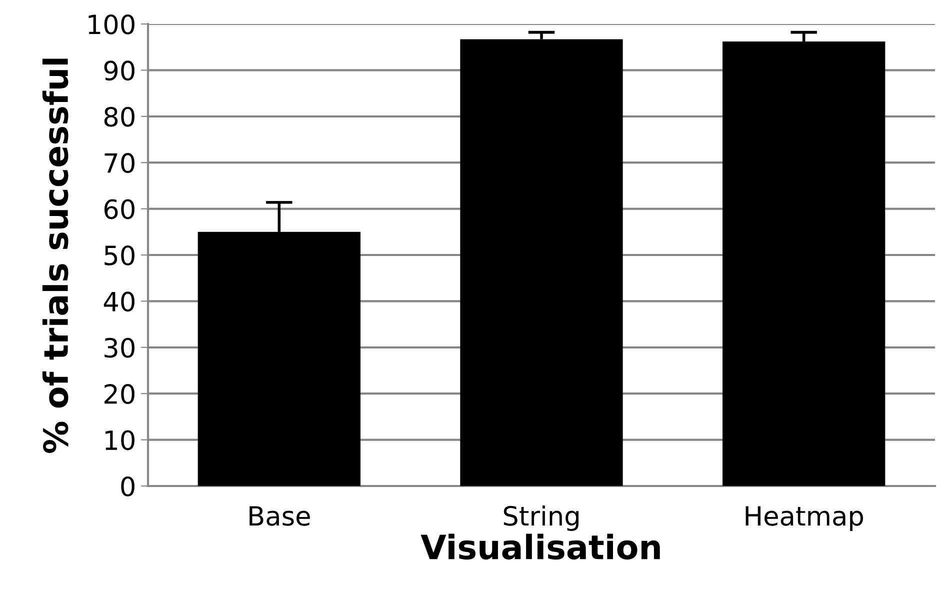 This screenshot has height=593, width=941. Describe the element at coordinates (127, 486) in the screenshot. I see `y-tick-label: 0` at that location.